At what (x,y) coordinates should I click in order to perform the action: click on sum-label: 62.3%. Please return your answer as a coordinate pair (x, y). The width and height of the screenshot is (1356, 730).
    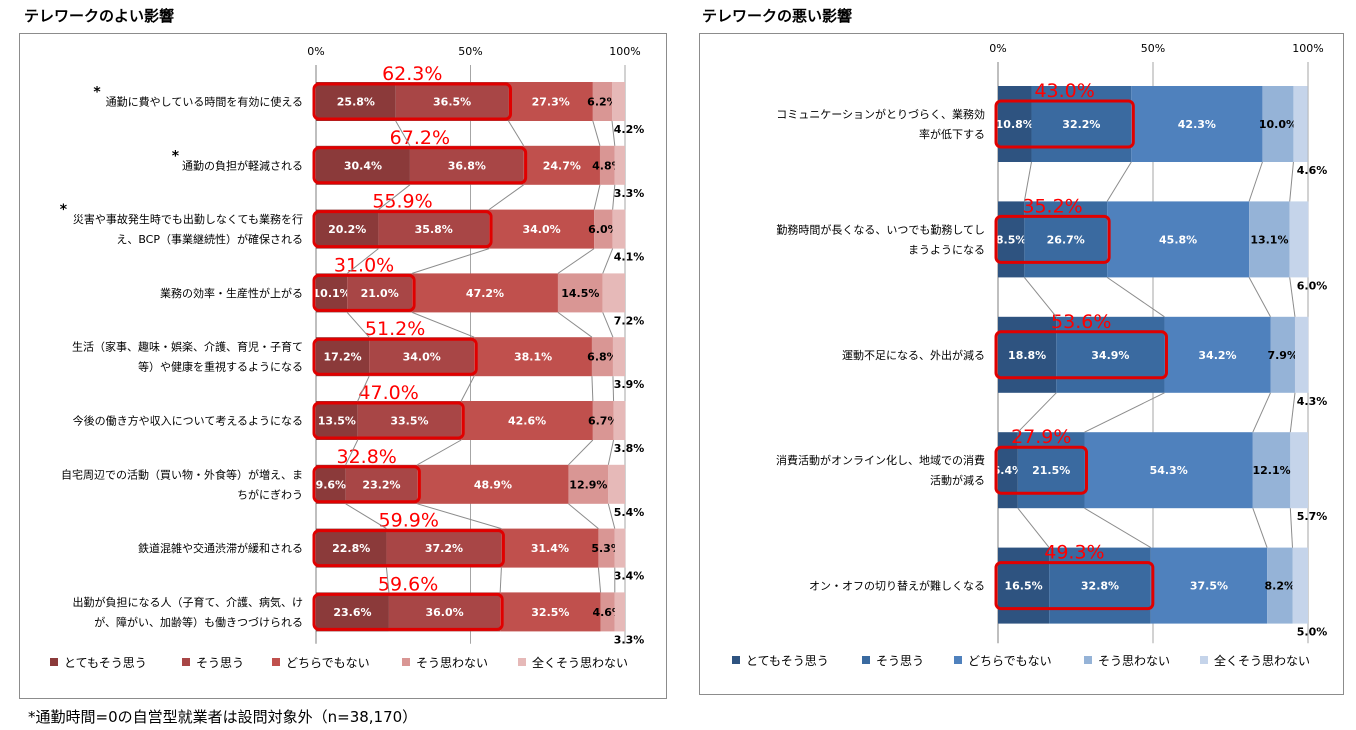
    Looking at the image, I should click on (412, 74).